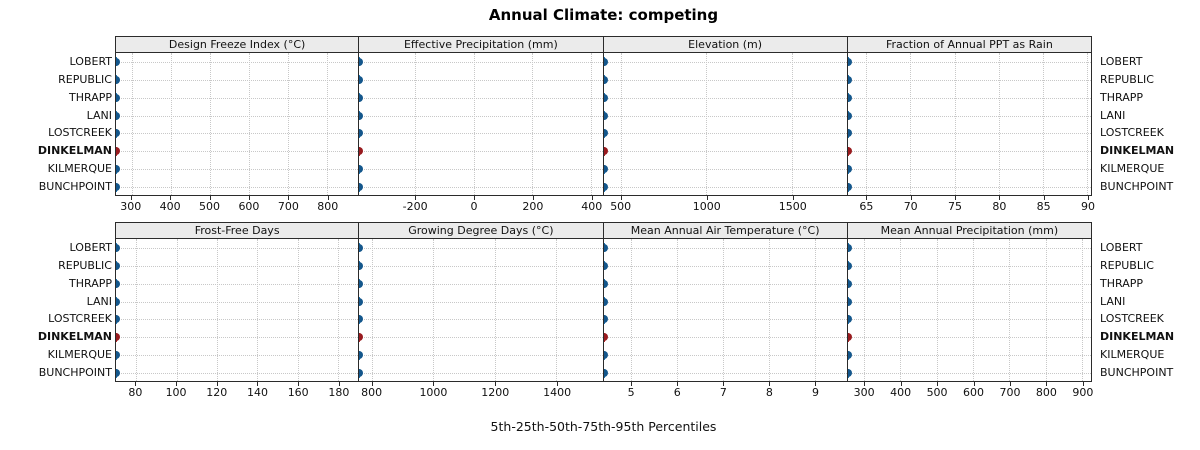 The height and width of the screenshot is (450, 1200). I want to click on panel-body-frost-free-days, so click(237, 310).